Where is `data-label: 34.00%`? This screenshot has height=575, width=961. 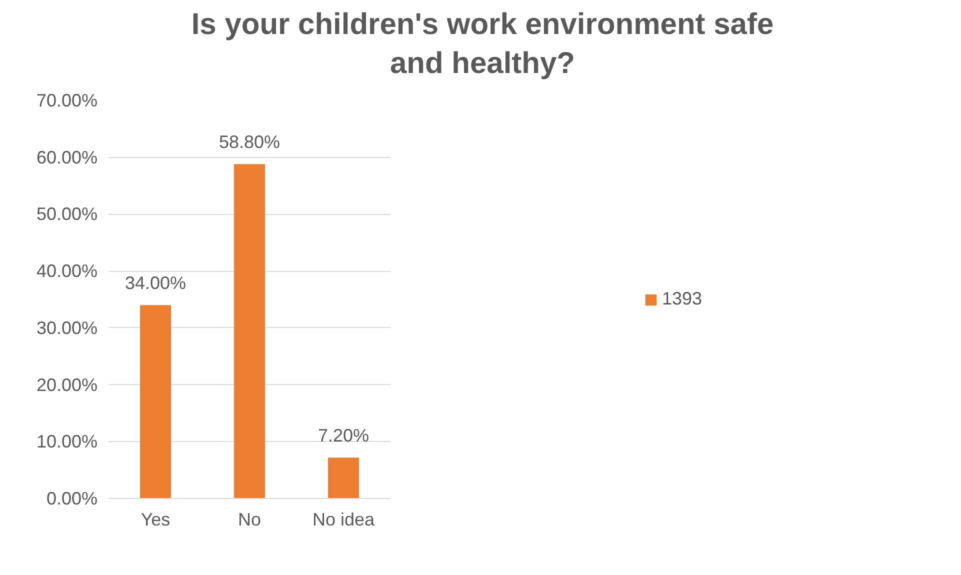 data-label: 34.00% is located at coordinates (155, 283).